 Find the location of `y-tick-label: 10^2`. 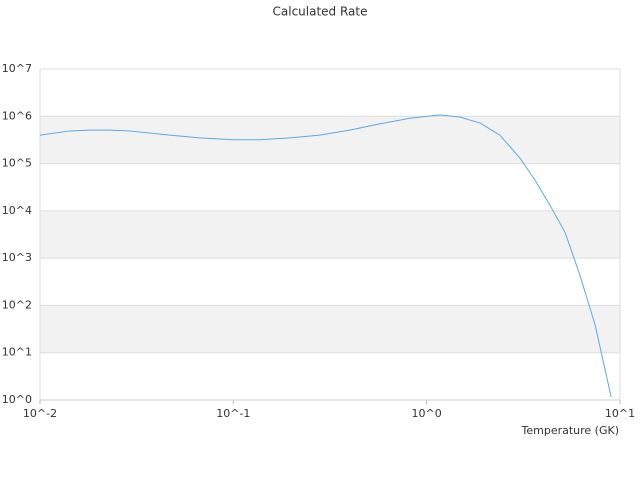

y-tick-label: 10^2 is located at coordinates (17, 304).